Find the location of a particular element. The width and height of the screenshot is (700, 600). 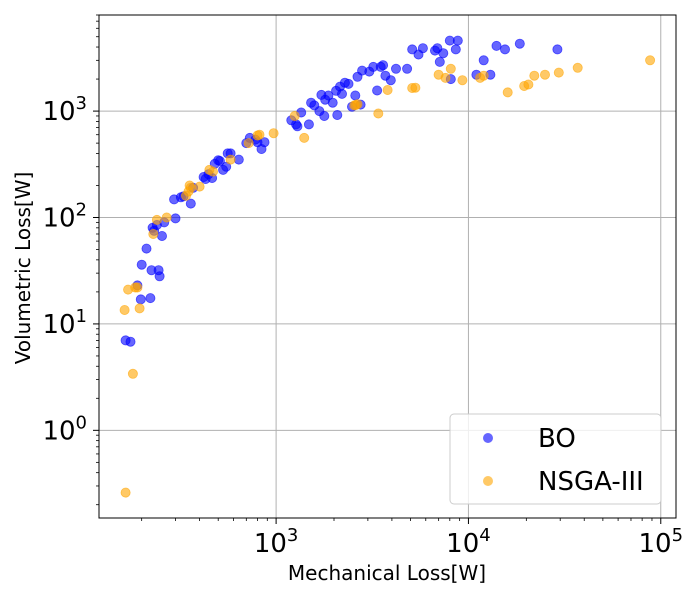

x-tick-label: 104 is located at coordinates (468, 542).